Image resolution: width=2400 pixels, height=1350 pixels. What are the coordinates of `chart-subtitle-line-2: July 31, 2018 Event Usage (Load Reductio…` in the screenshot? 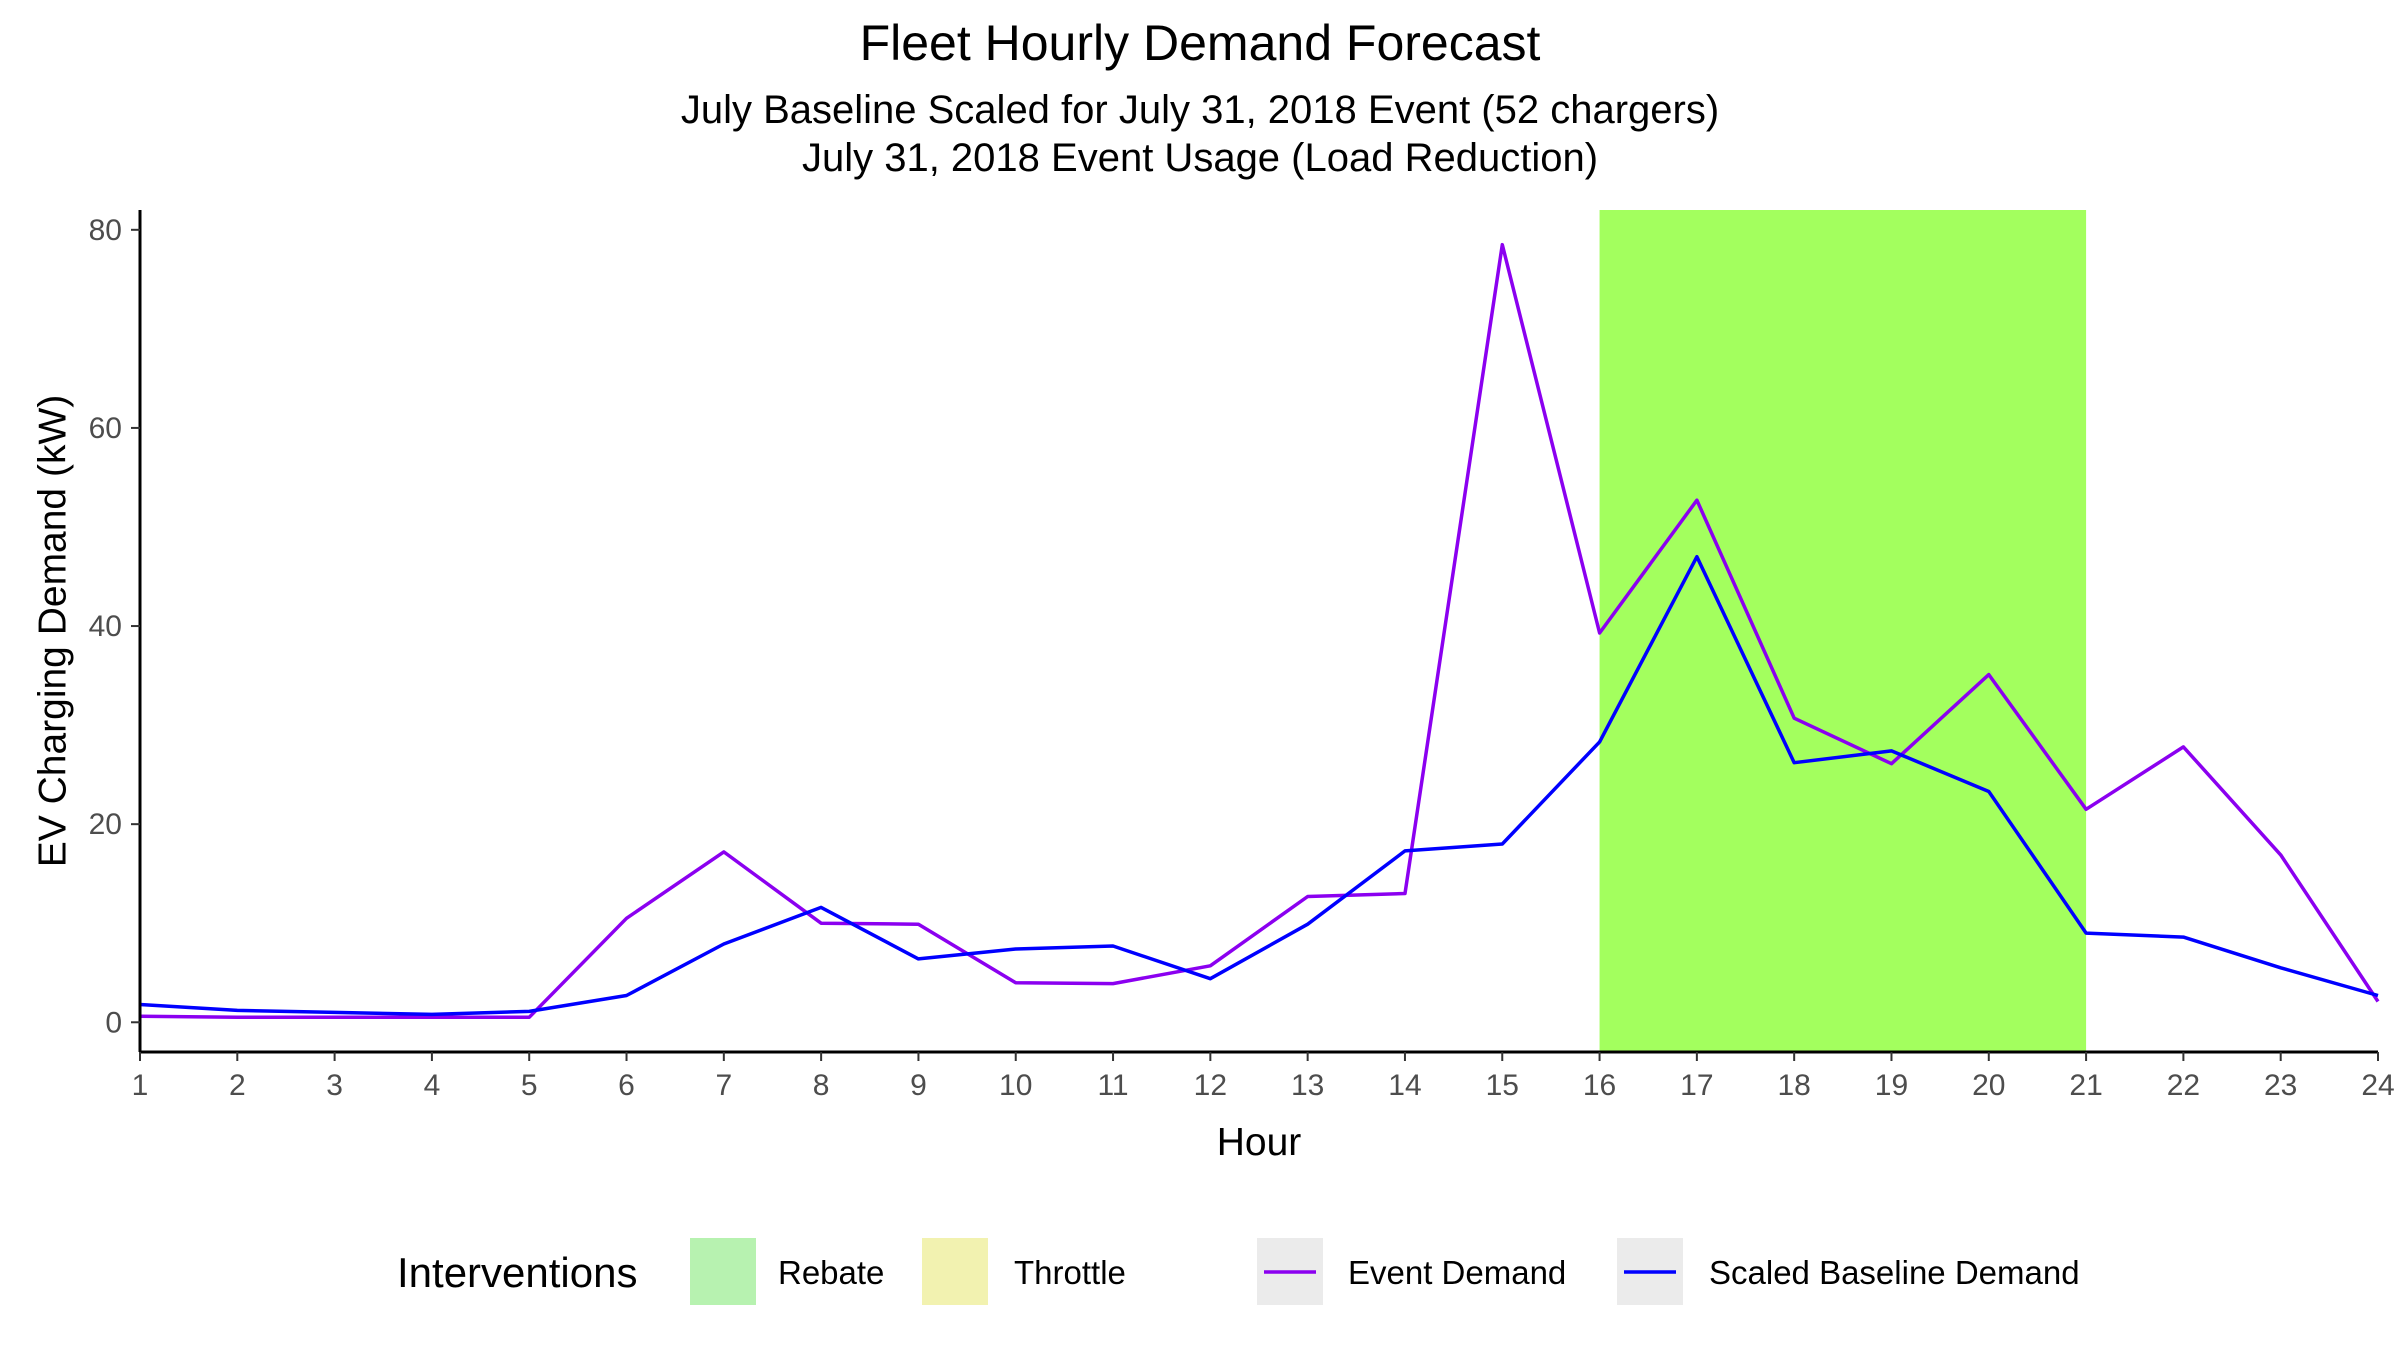 It's located at (1200, 158).